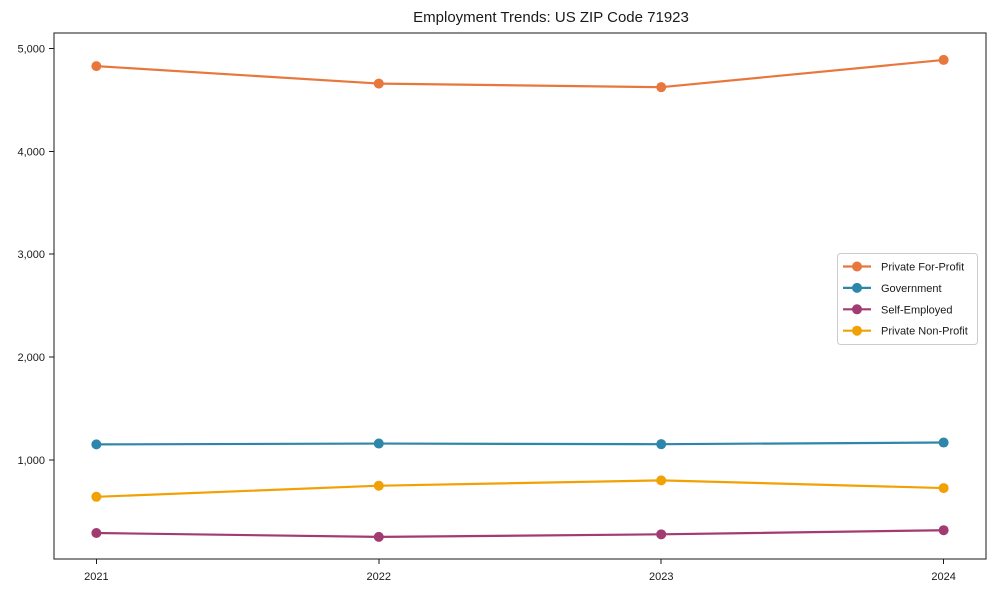 The height and width of the screenshot is (600, 1000). Describe the element at coordinates (31, 255) in the screenshot. I see `y-tick-label: 3,000` at that location.